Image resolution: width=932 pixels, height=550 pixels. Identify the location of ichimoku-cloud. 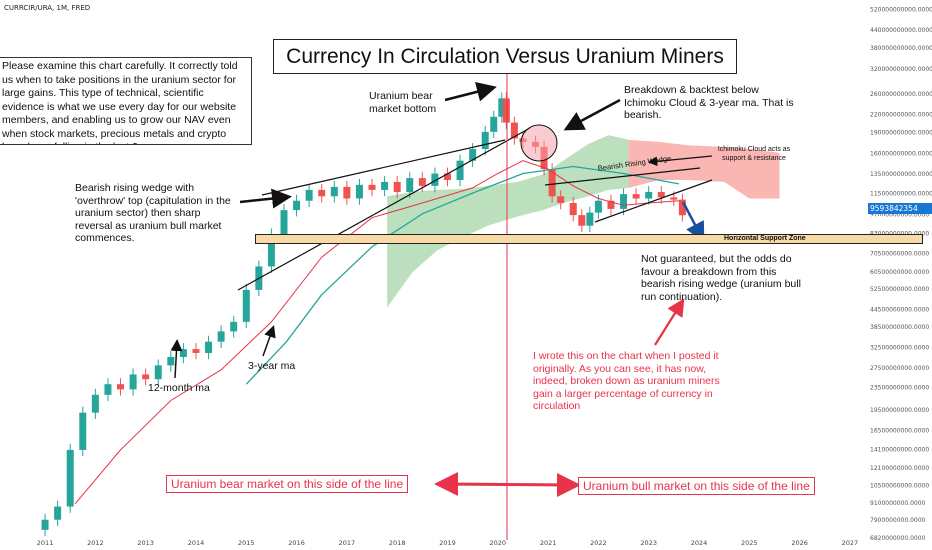
(583, 221).